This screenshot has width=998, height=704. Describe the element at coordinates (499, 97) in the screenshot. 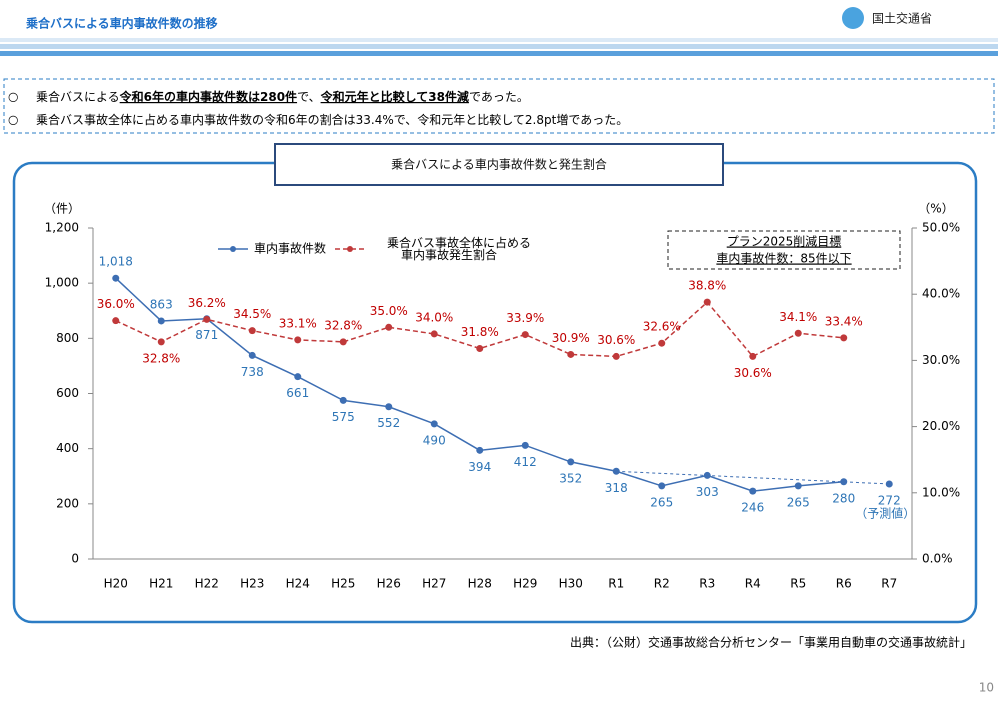

I see `bullet-segment: であった。` at that location.